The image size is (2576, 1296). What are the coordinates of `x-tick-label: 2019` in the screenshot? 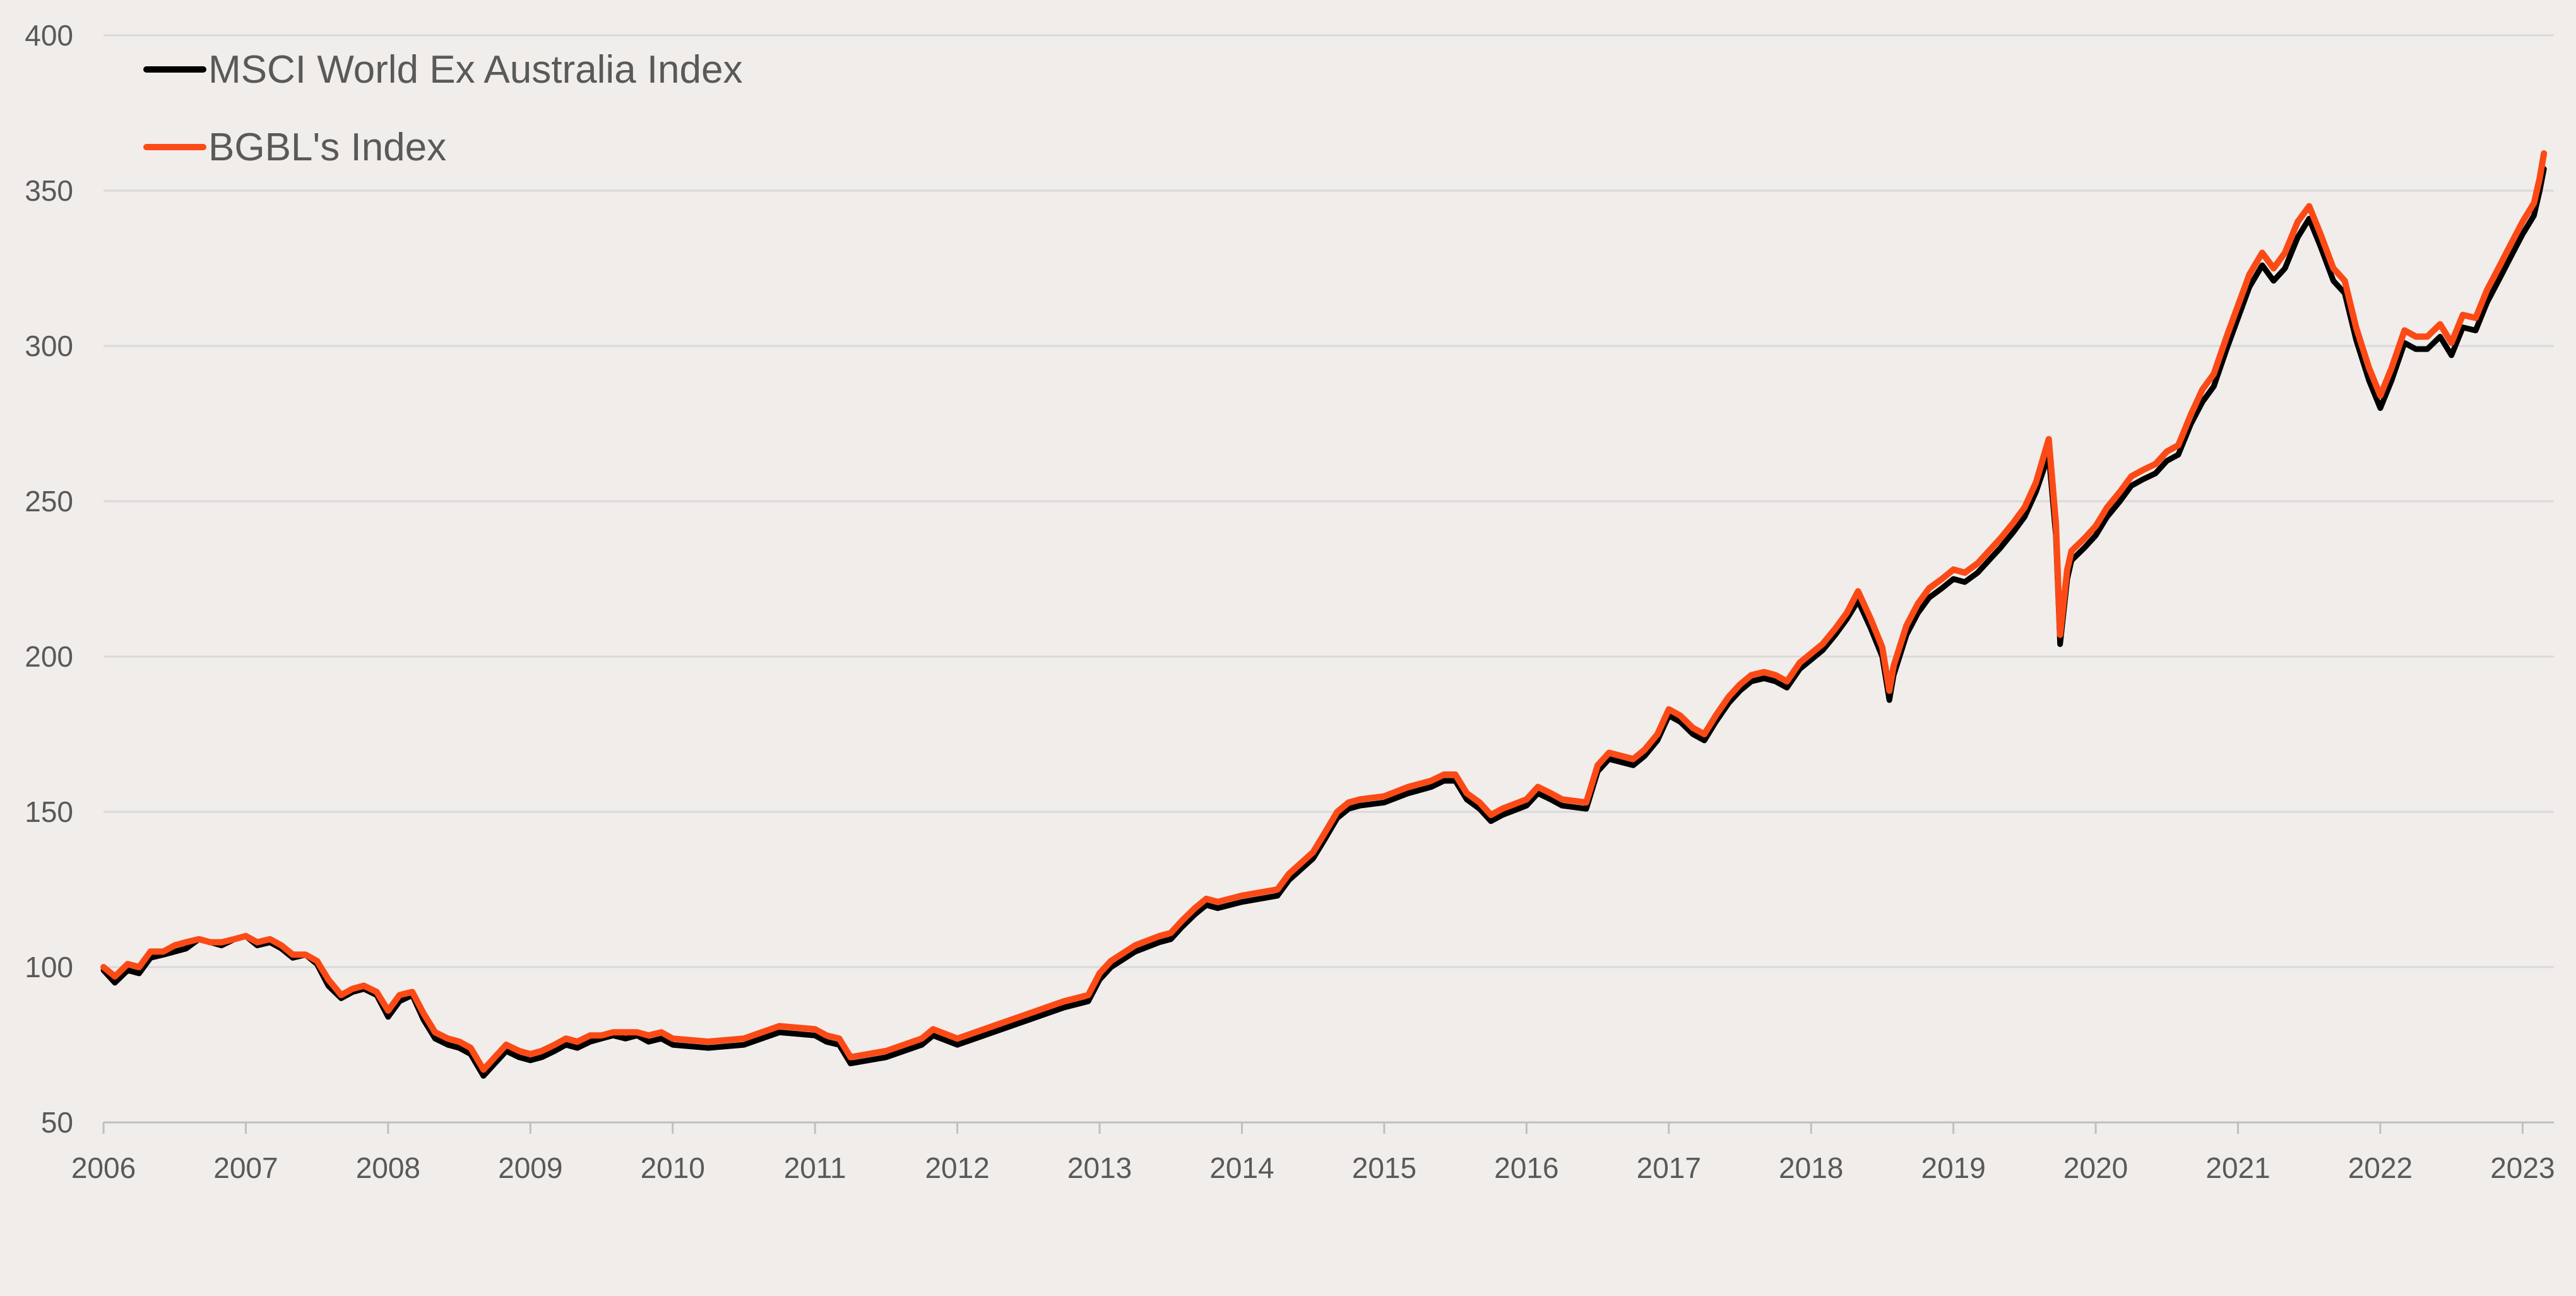 It's located at (1953, 1167).